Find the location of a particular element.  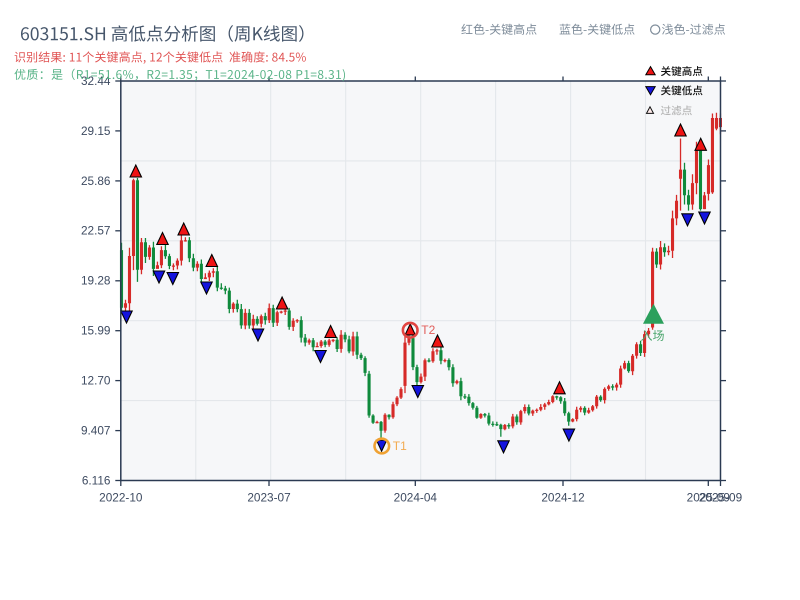

svg-text: 2024-12 is located at coordinates (562, 498).